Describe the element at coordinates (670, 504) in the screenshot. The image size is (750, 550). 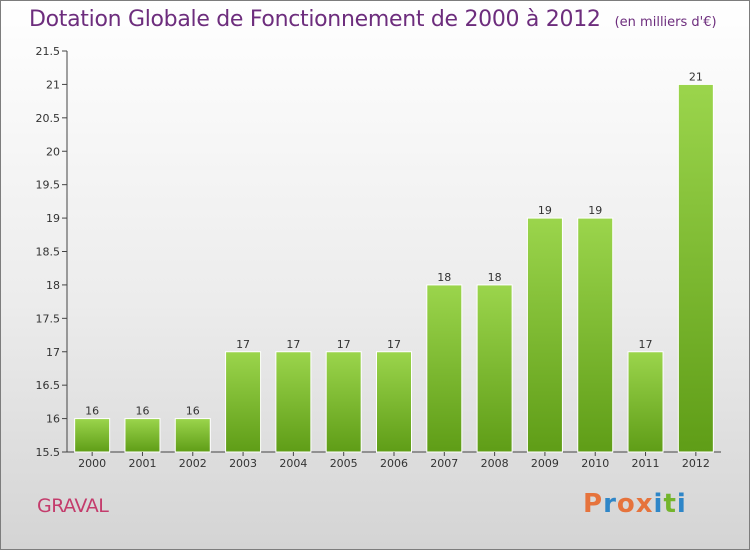
I see `logo-letter: t` at that location.